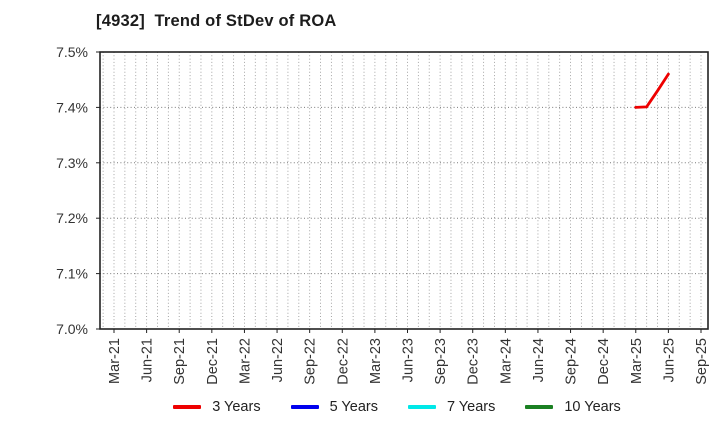 The image size is (720, 440). What do you see at coordinates (421, 407) in the screenshot?
I see `legend-swatch-7-years` at bounding box center [421, 407].